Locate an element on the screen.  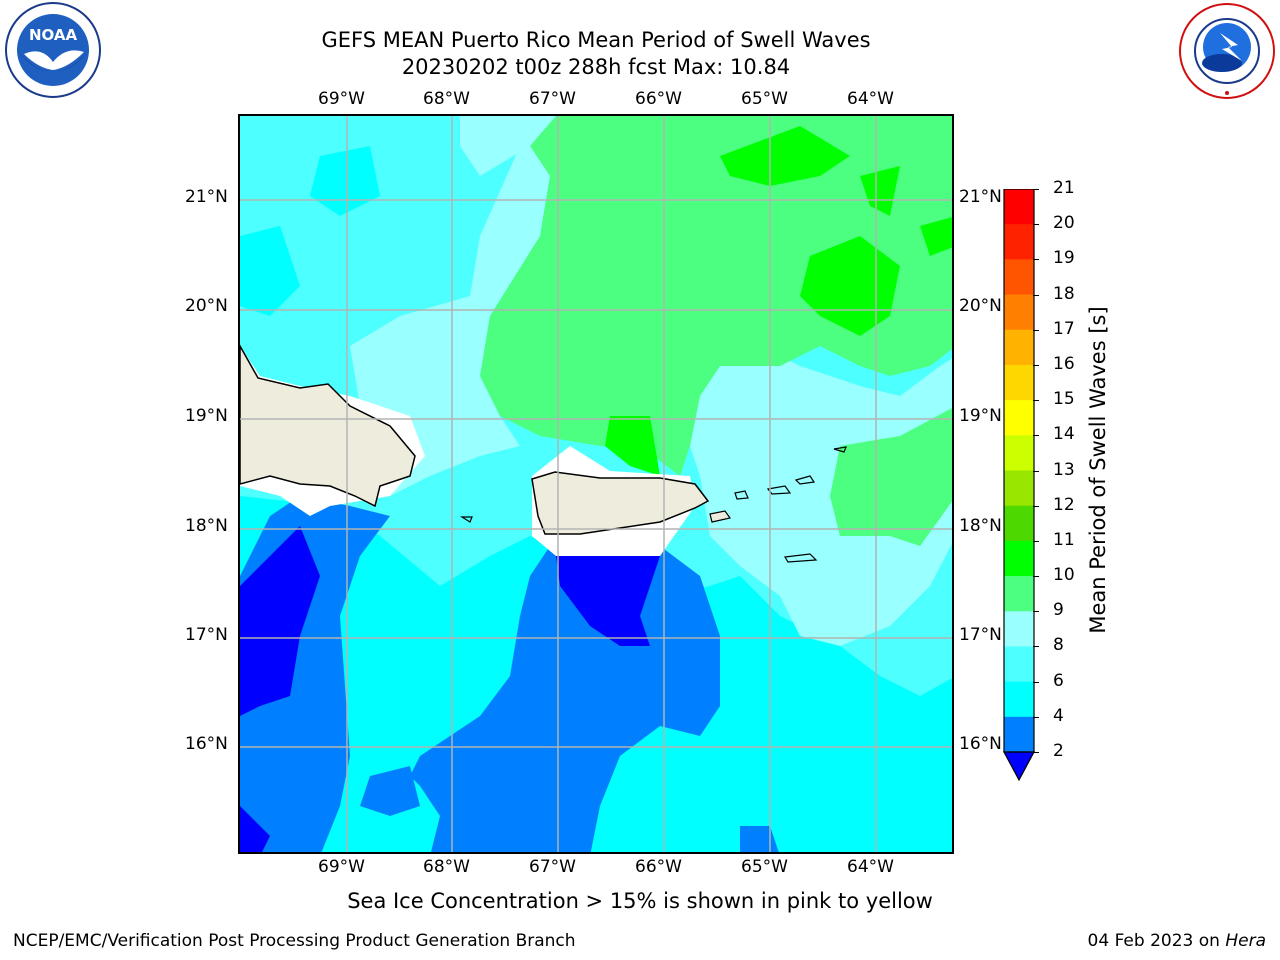
bottom-lon-label: 67°W is located at coordinates (552, 867).